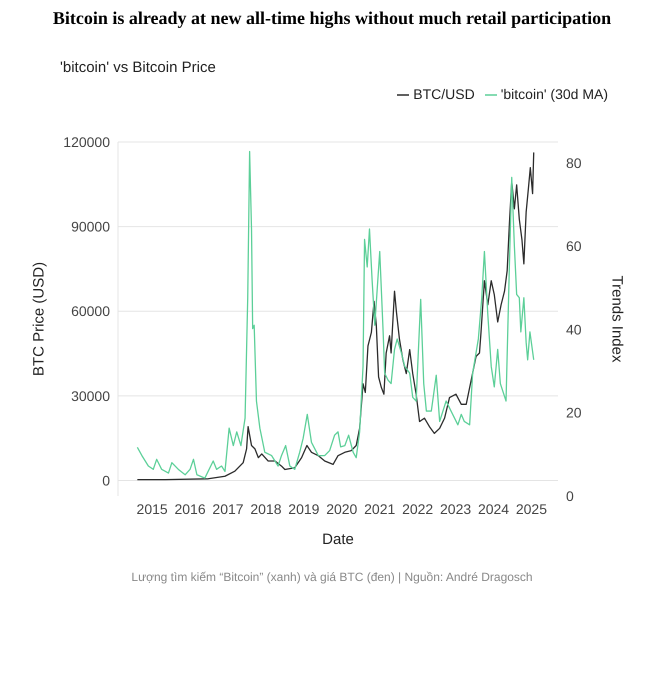 The image size is (664, 678). I want to click on y-tick-label: 60000, so click(90, 311).